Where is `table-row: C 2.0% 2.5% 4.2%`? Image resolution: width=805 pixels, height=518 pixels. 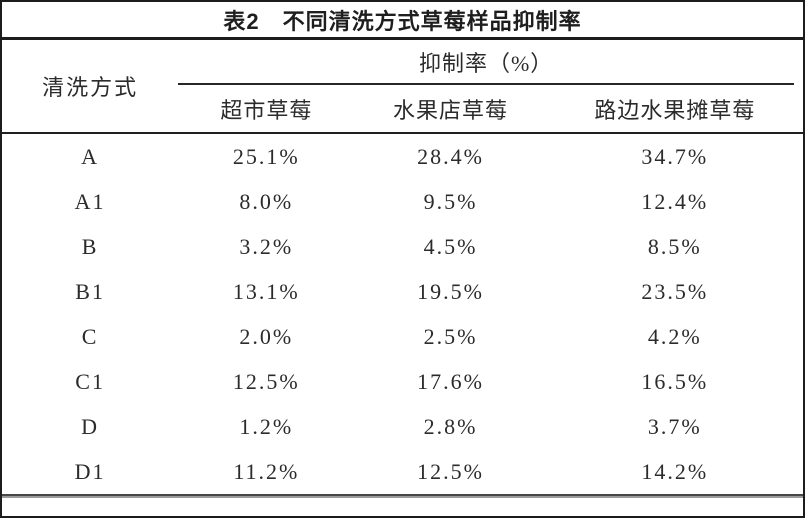 table-row: C 2.0% 2.5% 4.2% is located at coordinates (402, 336).